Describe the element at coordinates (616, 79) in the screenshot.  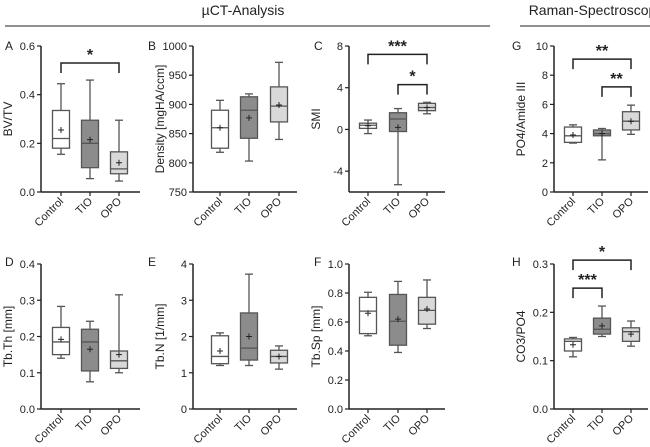
I see `significance-label: **` at that location.